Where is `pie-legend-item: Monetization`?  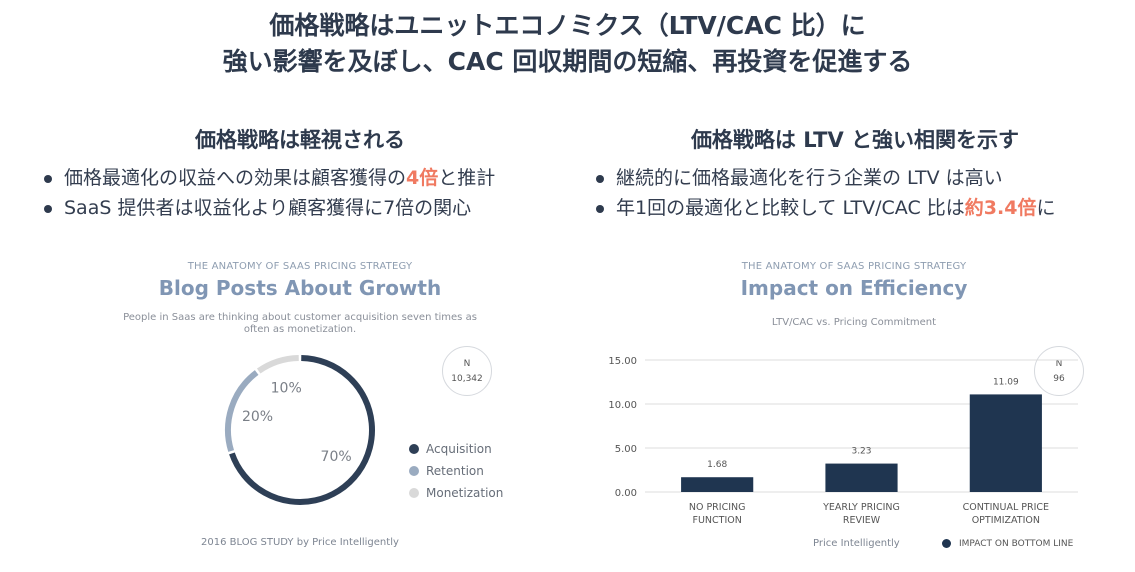 pie-legend-item: Monetization is located at coordinates (456, 493).